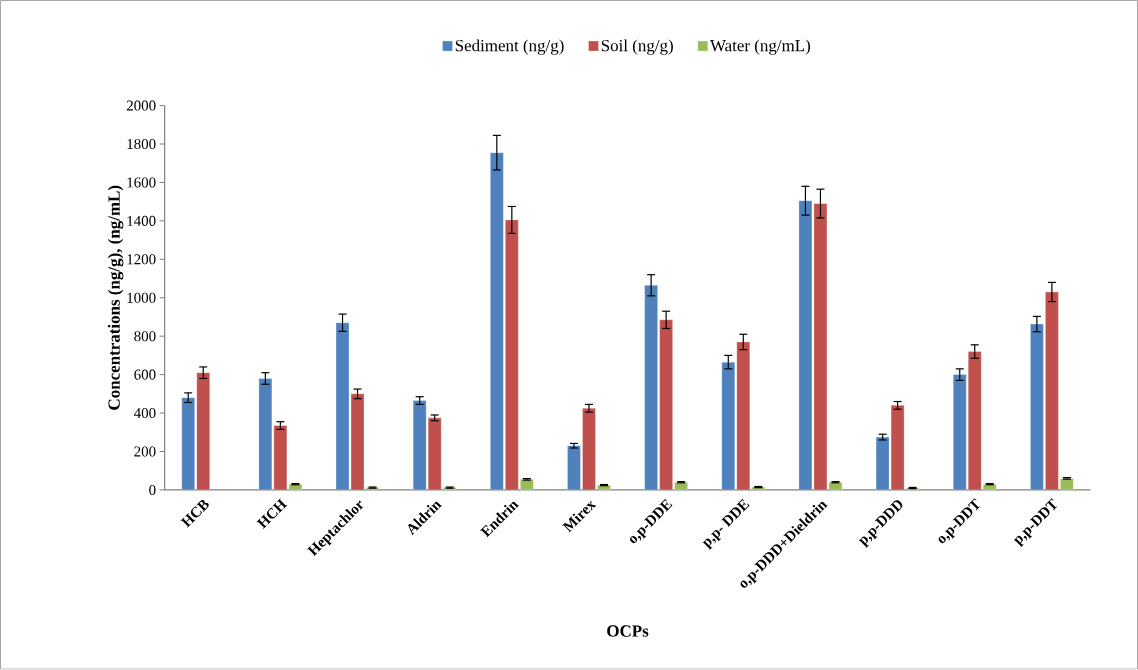 The width and height of the screenshot is (1138, 670). Describe the element at coordinates (145, 374) in the screenshot. I see `y-tick-label: 600` at that location.